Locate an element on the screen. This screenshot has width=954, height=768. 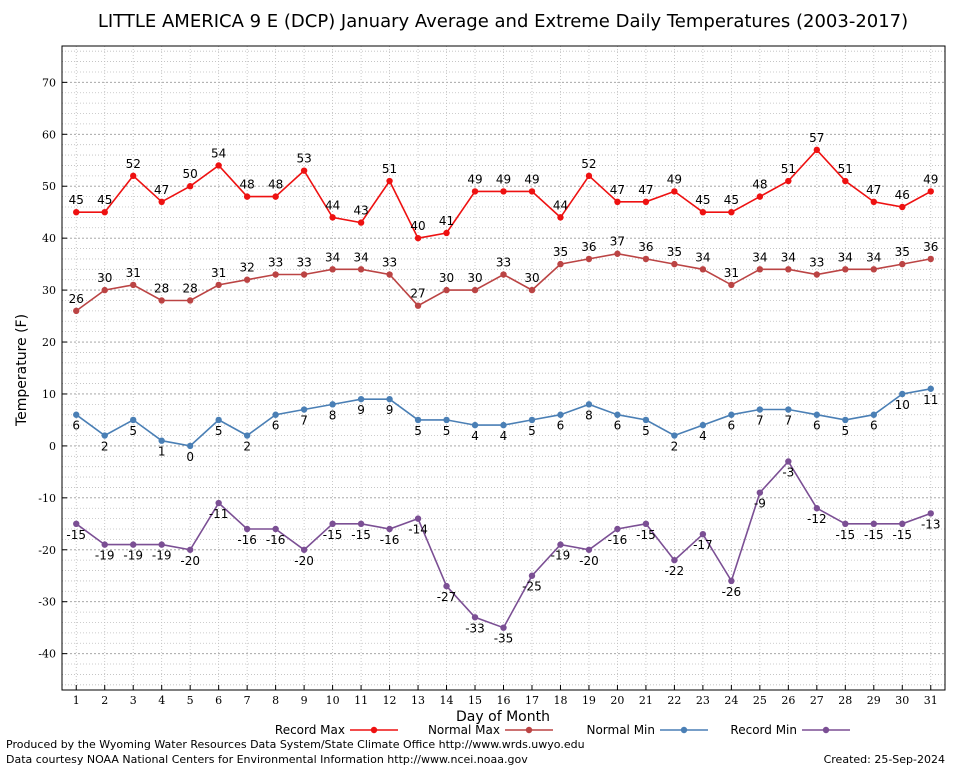
y-tick-label: 0 is located at coordinates (52, 446).